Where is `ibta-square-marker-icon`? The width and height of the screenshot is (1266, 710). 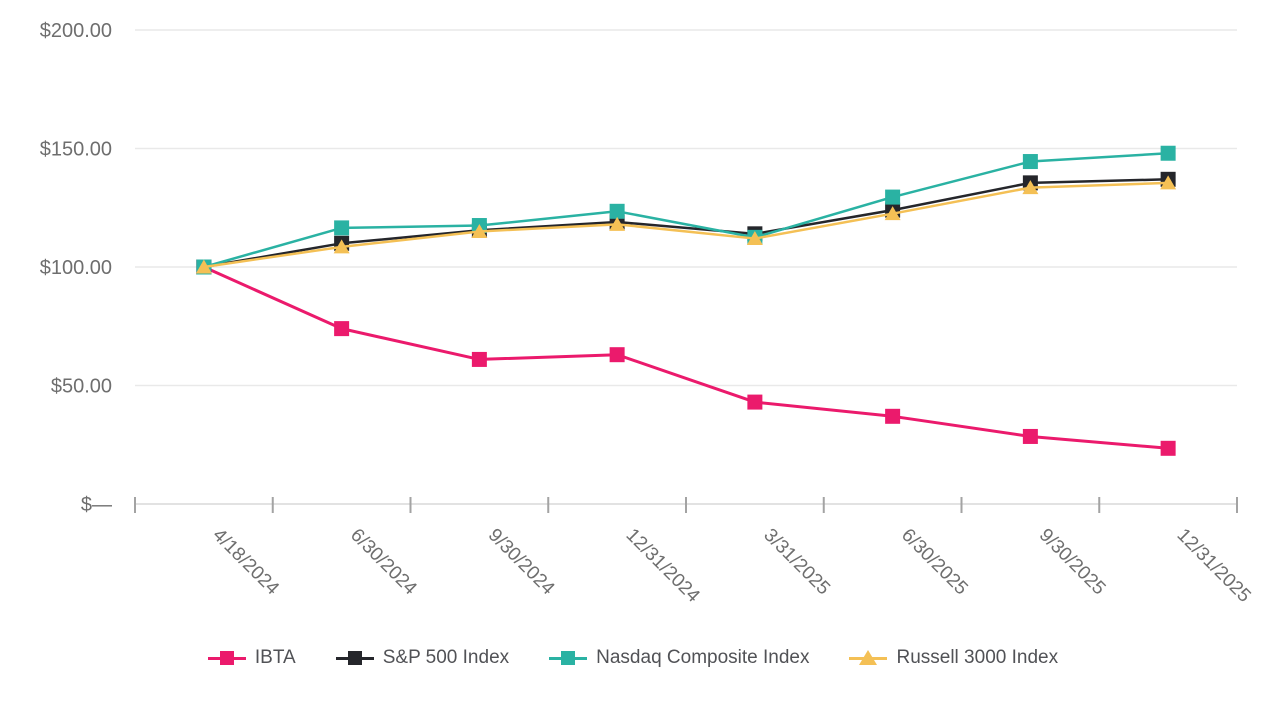 ibta-square-marker-icon is located at coordinates (226, 658).